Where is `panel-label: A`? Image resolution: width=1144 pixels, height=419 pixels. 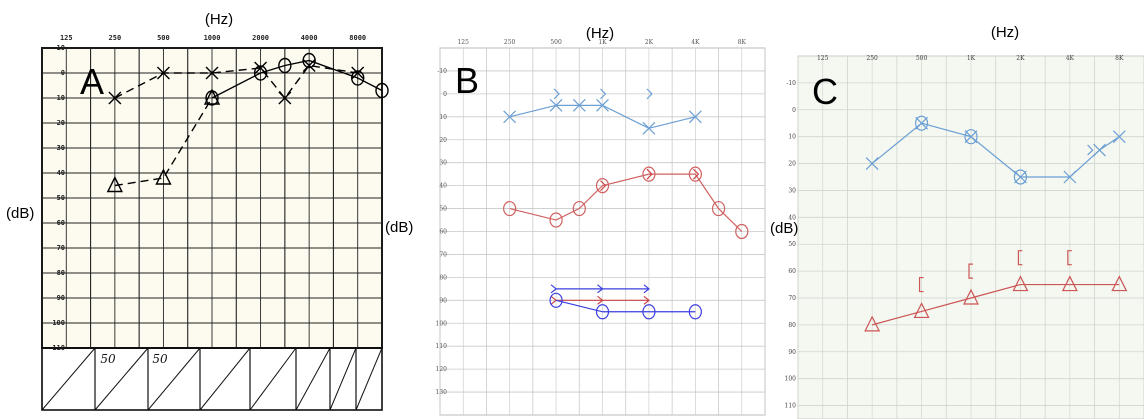 panel-label: A is located at coordinates (92, 81).